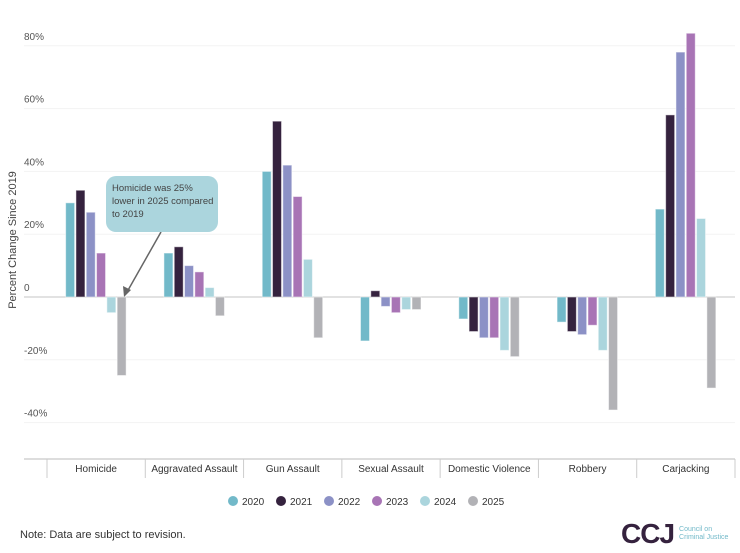 This screenshot has width=740, height=553. I want to click on bar-carjacking-2024, so click(701, 258).